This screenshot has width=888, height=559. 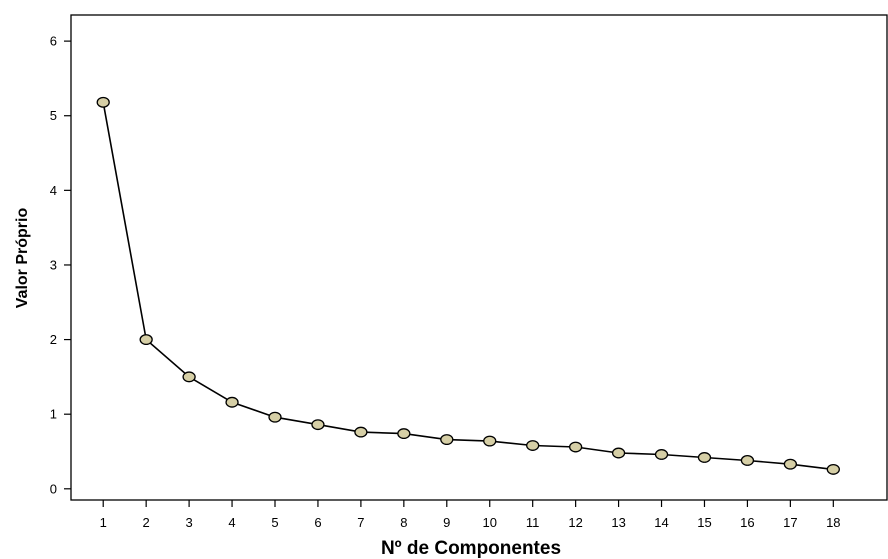 I want to click on y-tick-label: 2, so click(x=53, y=339).